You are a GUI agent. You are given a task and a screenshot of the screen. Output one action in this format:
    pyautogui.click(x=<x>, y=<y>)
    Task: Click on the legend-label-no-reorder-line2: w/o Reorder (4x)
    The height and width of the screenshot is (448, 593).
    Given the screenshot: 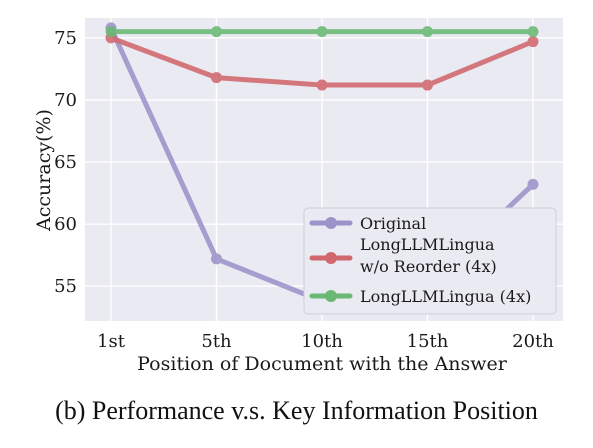 What is the action you would take?
    pyautogui.click(x=428, y=266)
    